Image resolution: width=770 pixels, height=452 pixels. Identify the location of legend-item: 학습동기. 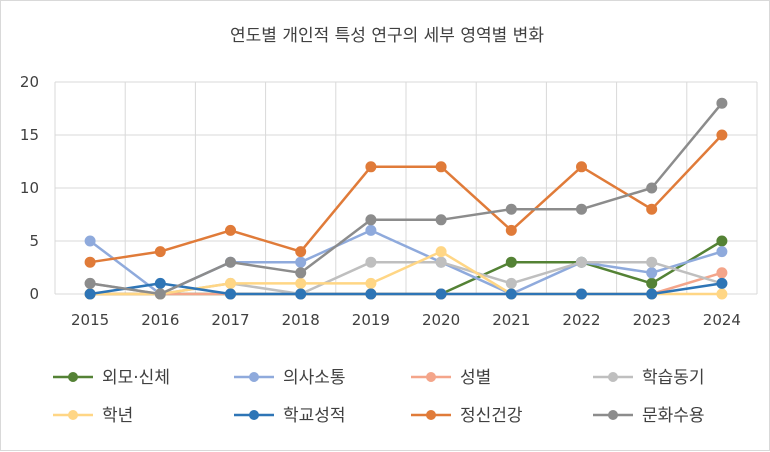
(649, 378).